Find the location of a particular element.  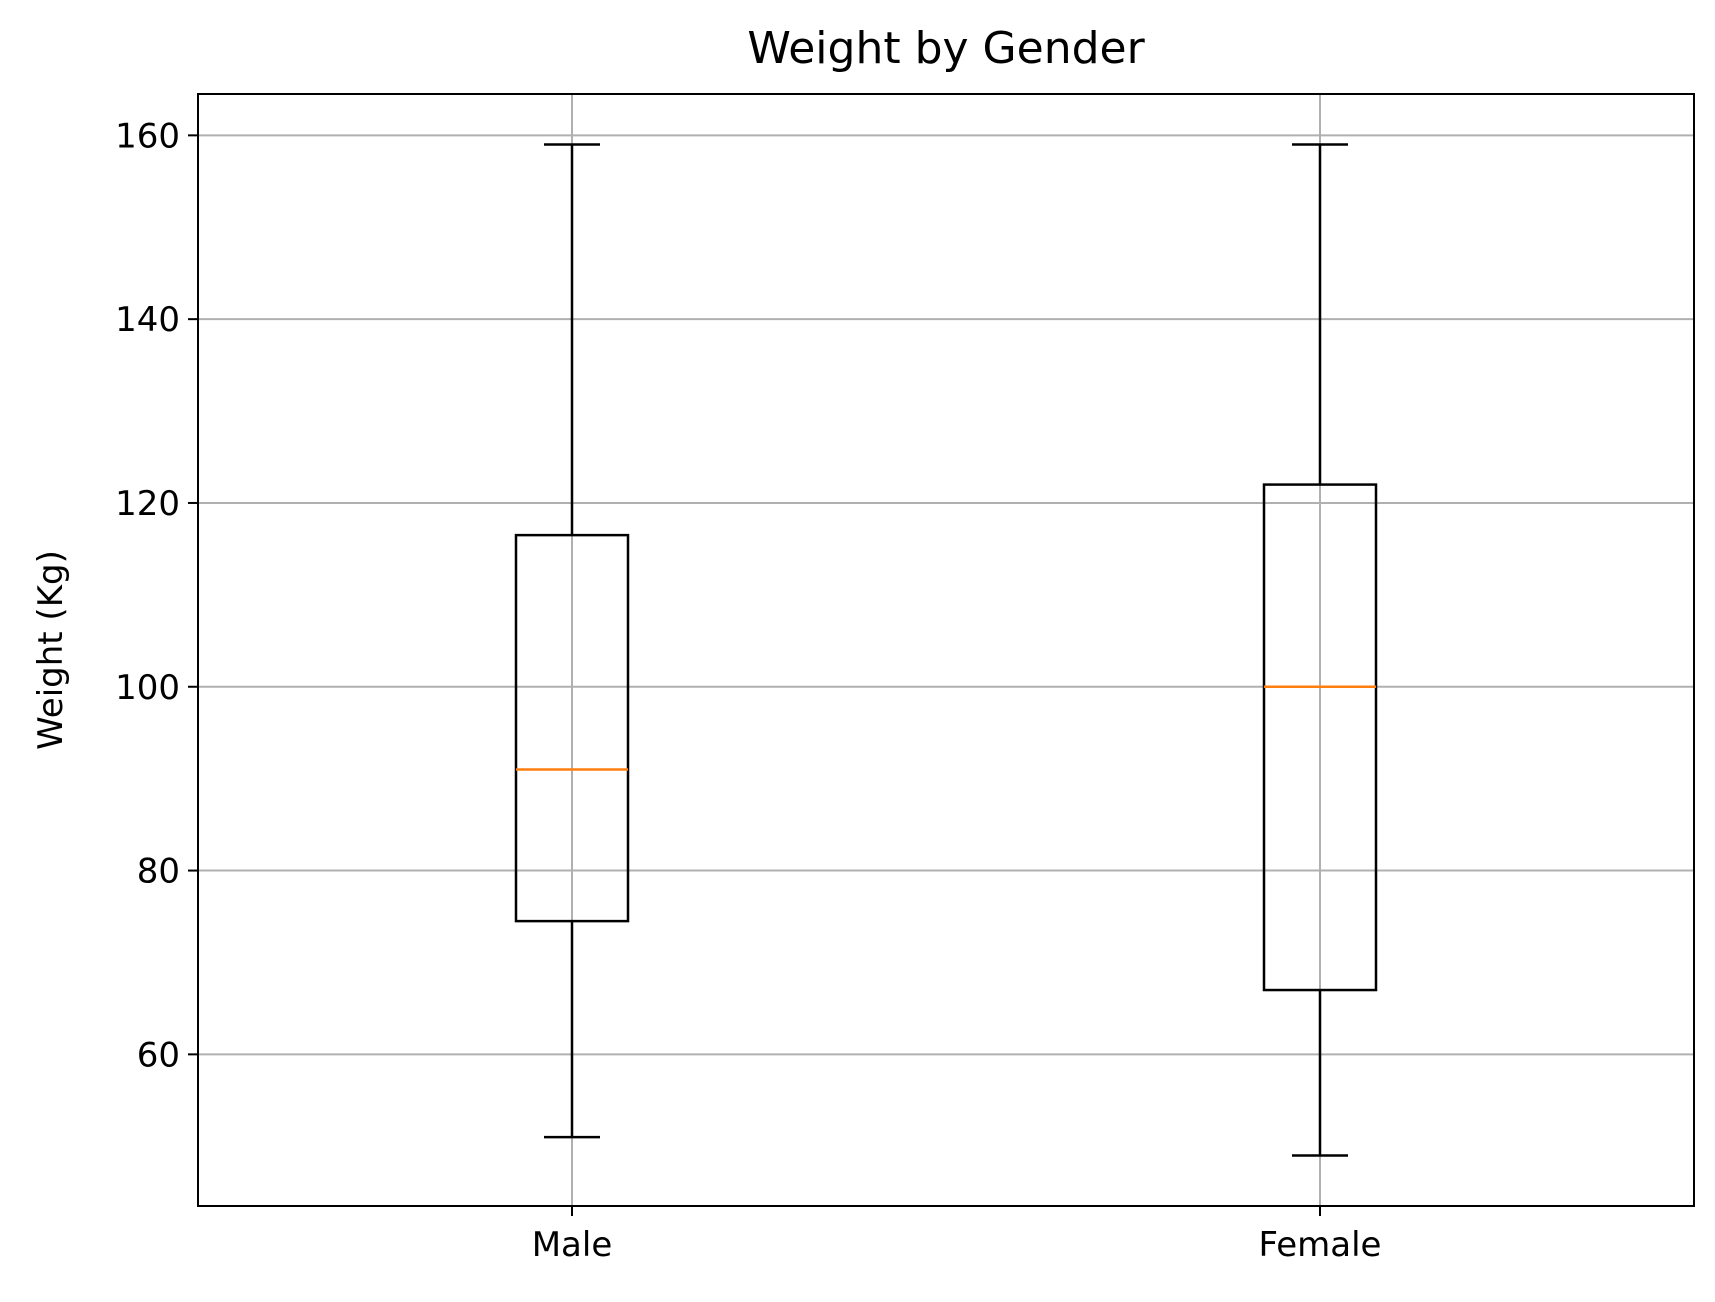

box-female is located at coordinates (1320, 650).